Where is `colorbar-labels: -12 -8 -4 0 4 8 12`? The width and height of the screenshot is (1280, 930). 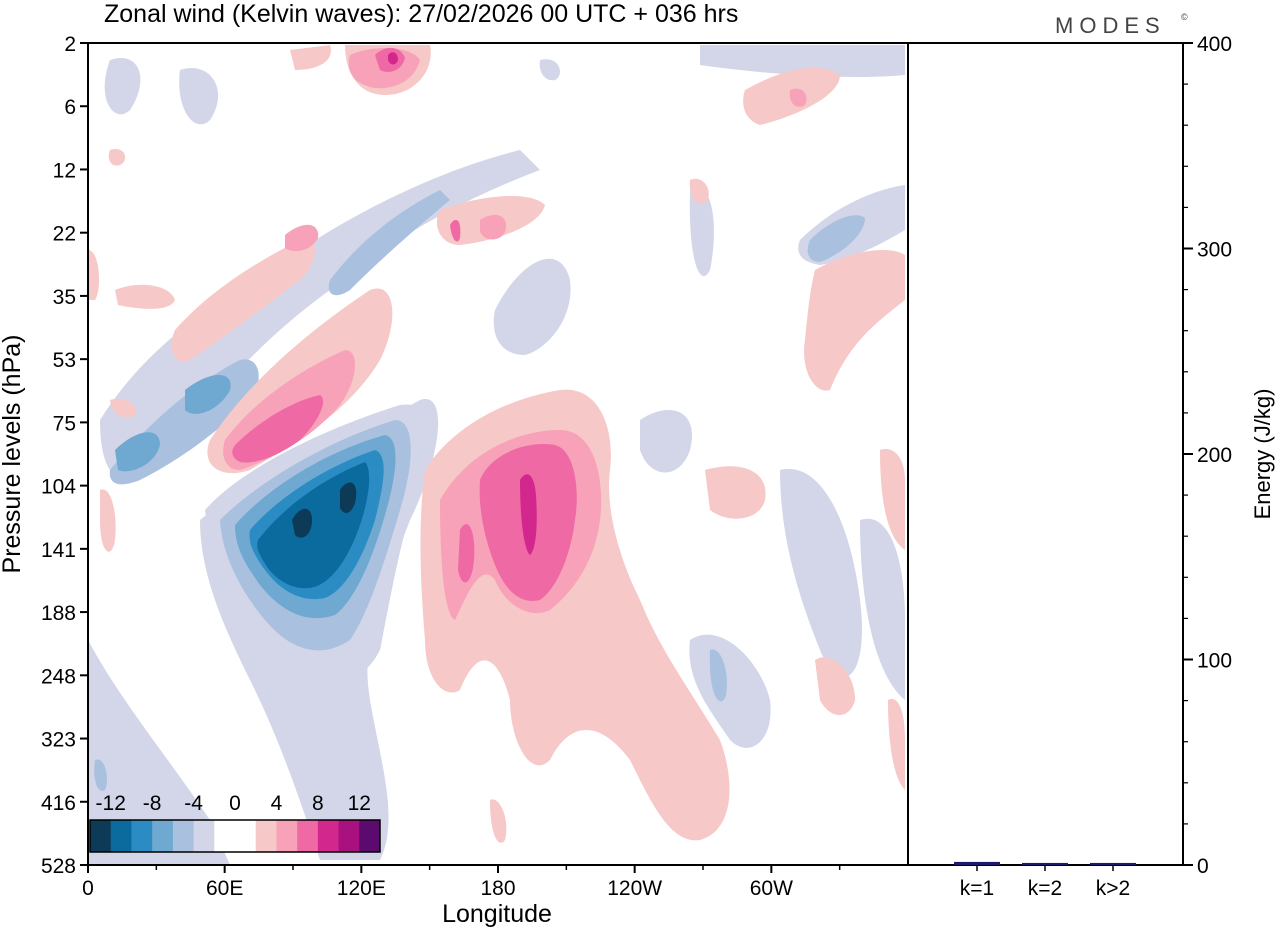 colorbar-labels: -12 -8 -4 0 4 8 12 is located at coordinates (233, 803).